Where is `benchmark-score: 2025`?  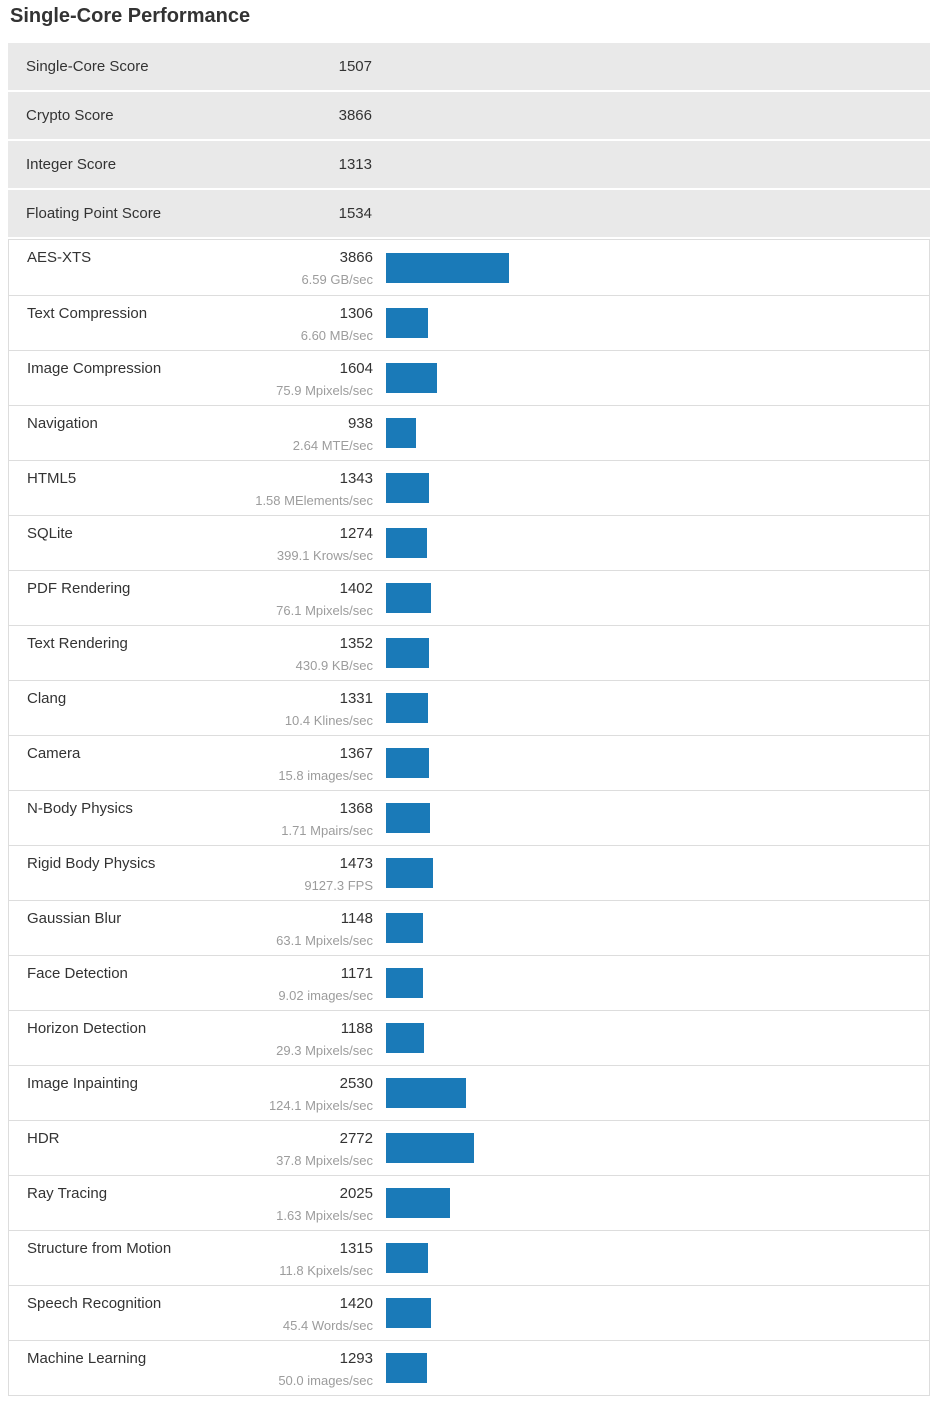 benchmark-score: 2025 is located at coordinates (356, 1193).